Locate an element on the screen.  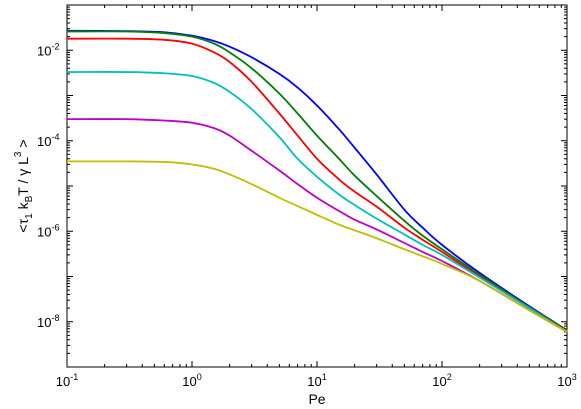
x-tick-label: 10¹ is located at coordinates (316, 380).